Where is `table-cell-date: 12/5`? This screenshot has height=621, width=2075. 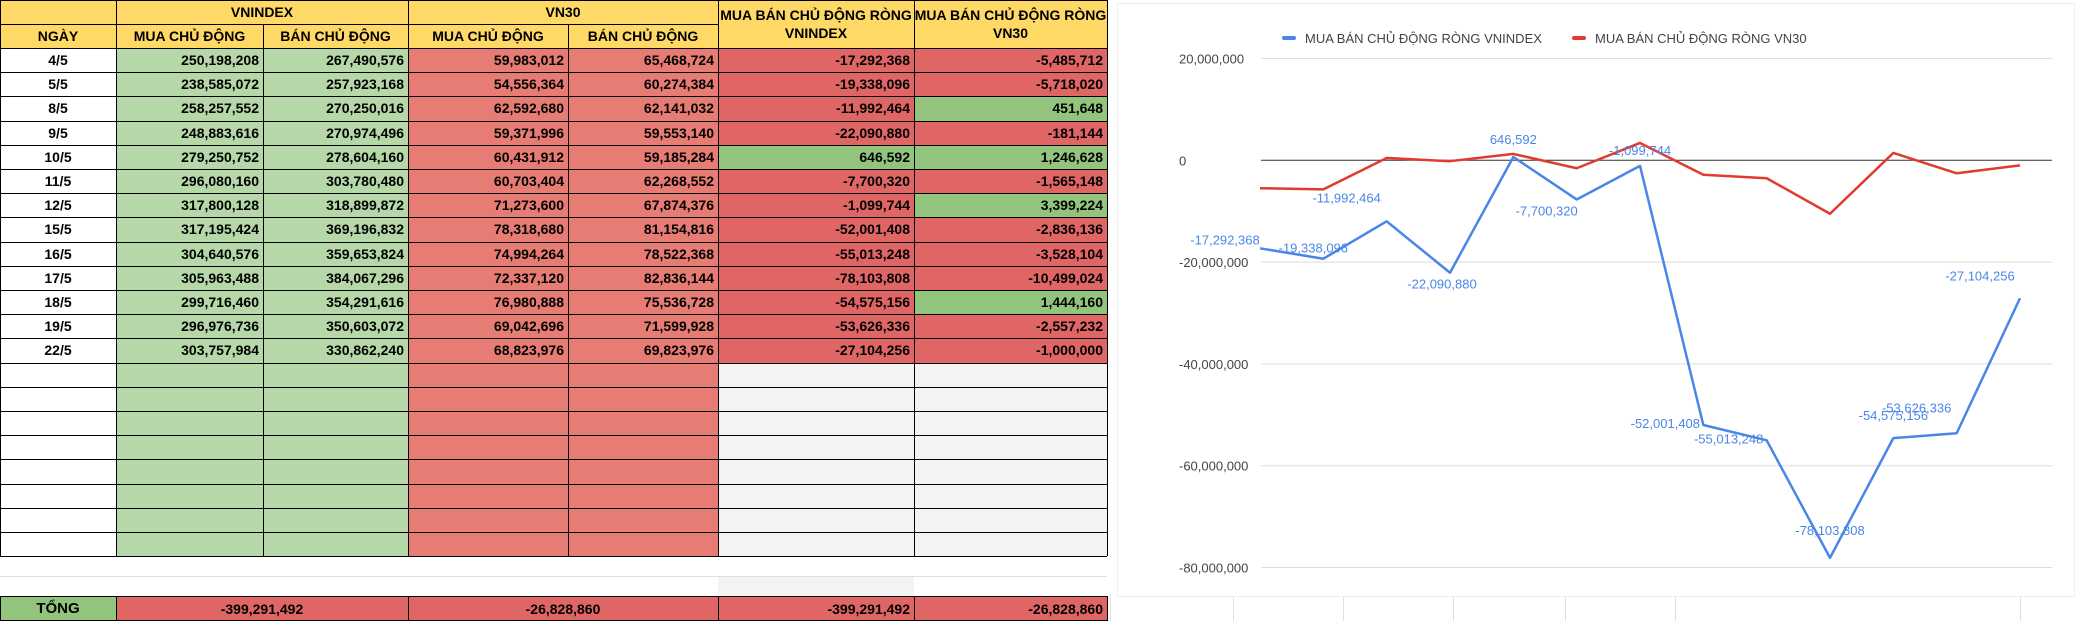
table-cell-date: 12/5 is located at coordinates (58, 205).